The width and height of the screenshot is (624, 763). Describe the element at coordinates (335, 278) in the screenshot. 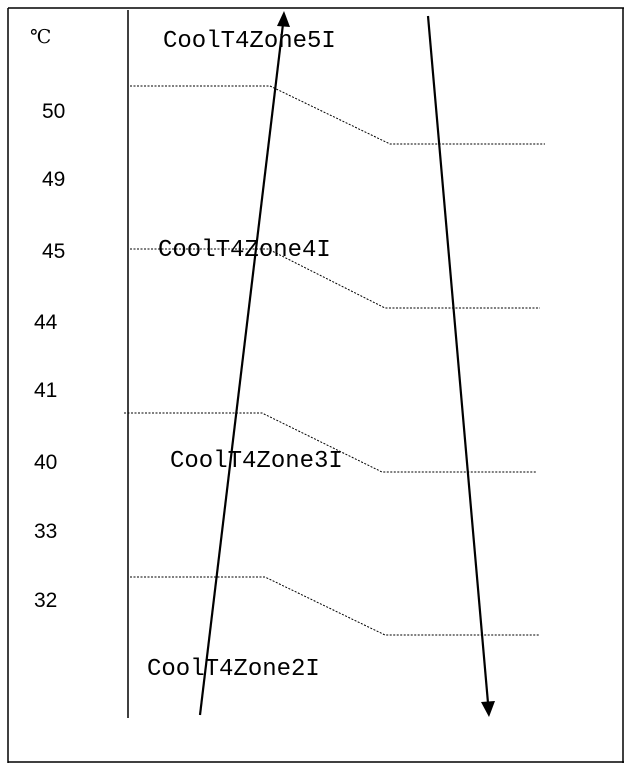

I see `threshold-line-zone4` at that location.